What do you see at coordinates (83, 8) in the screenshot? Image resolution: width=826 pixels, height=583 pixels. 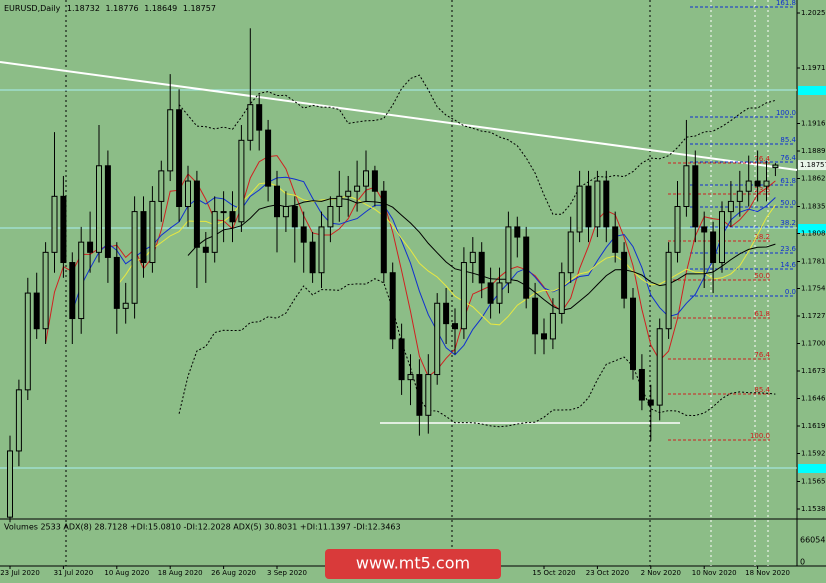 I see `open: 1.18732` at bounding box center [83, 8].